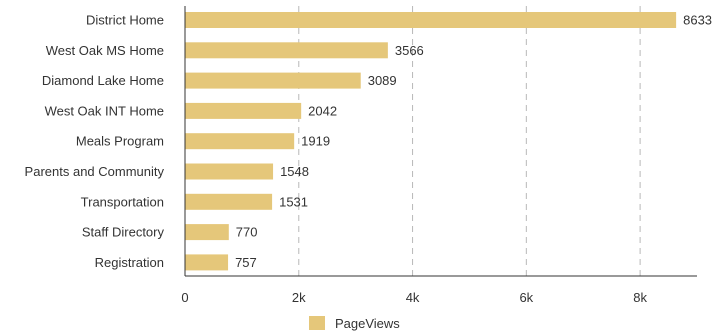 The image size is (714, 333). I want to click on x-tick-labels: 0 2k 4k 6k 8k, so click(414, 297).